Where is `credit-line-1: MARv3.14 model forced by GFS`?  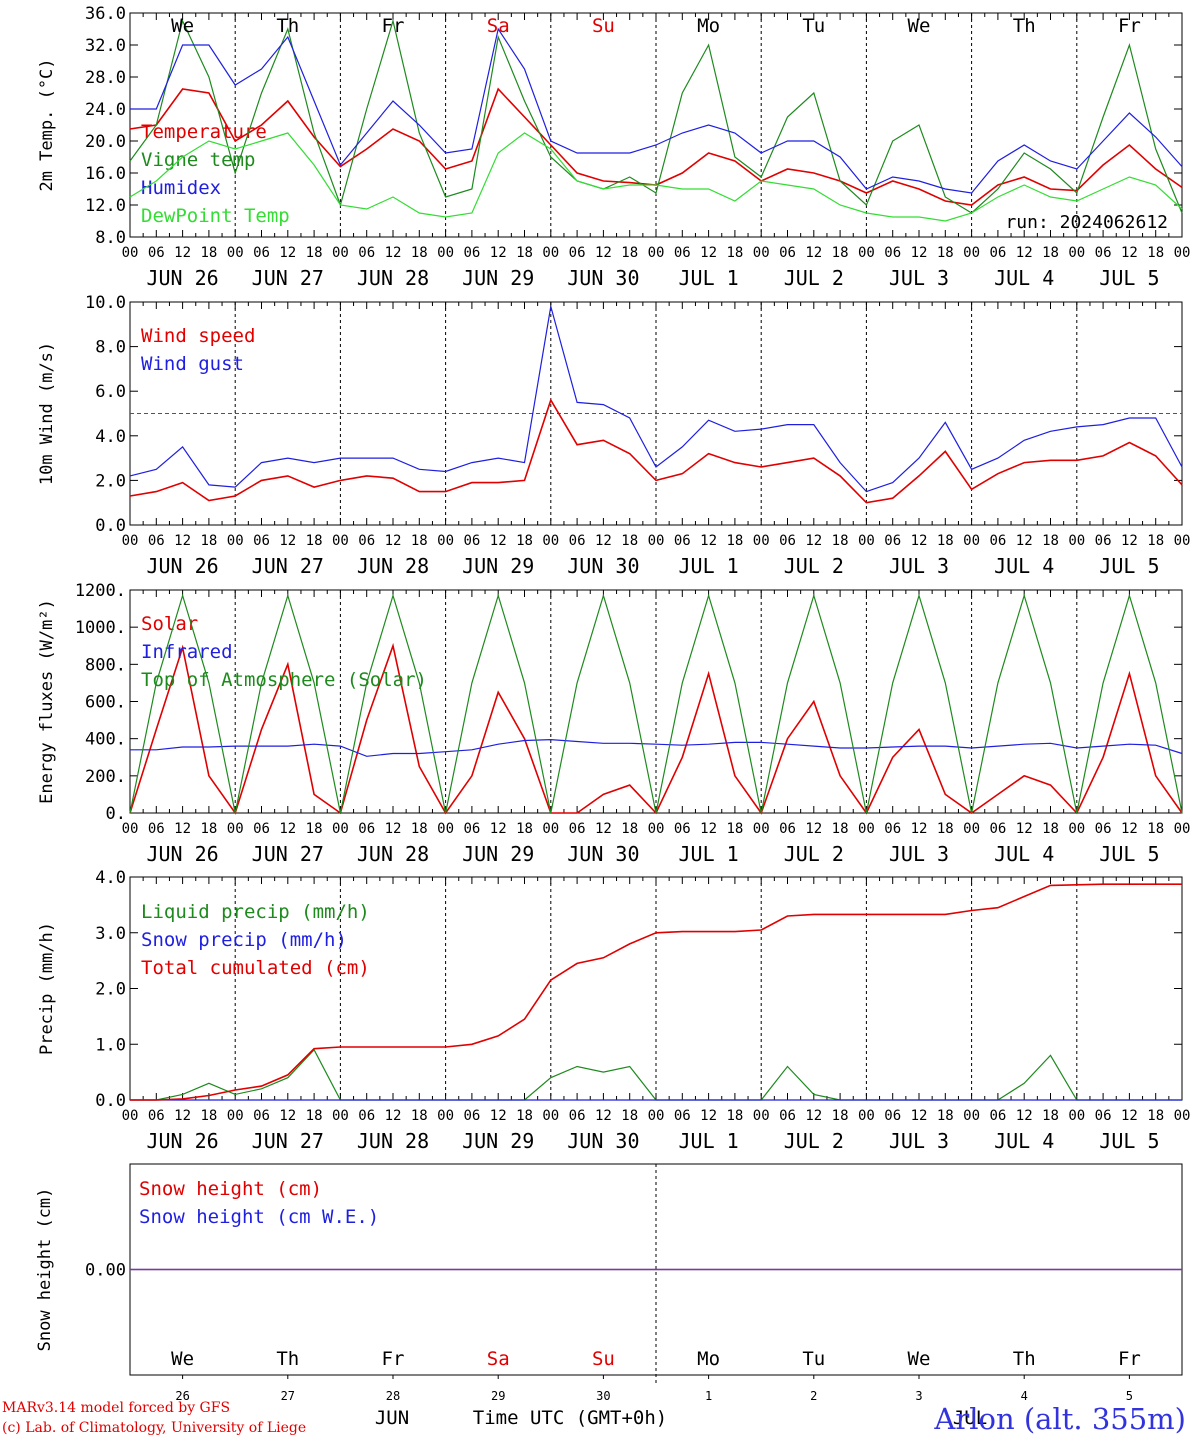 credit-line-1: MARv3.14 model forced by GFS is located at coordinates (116, 1408).